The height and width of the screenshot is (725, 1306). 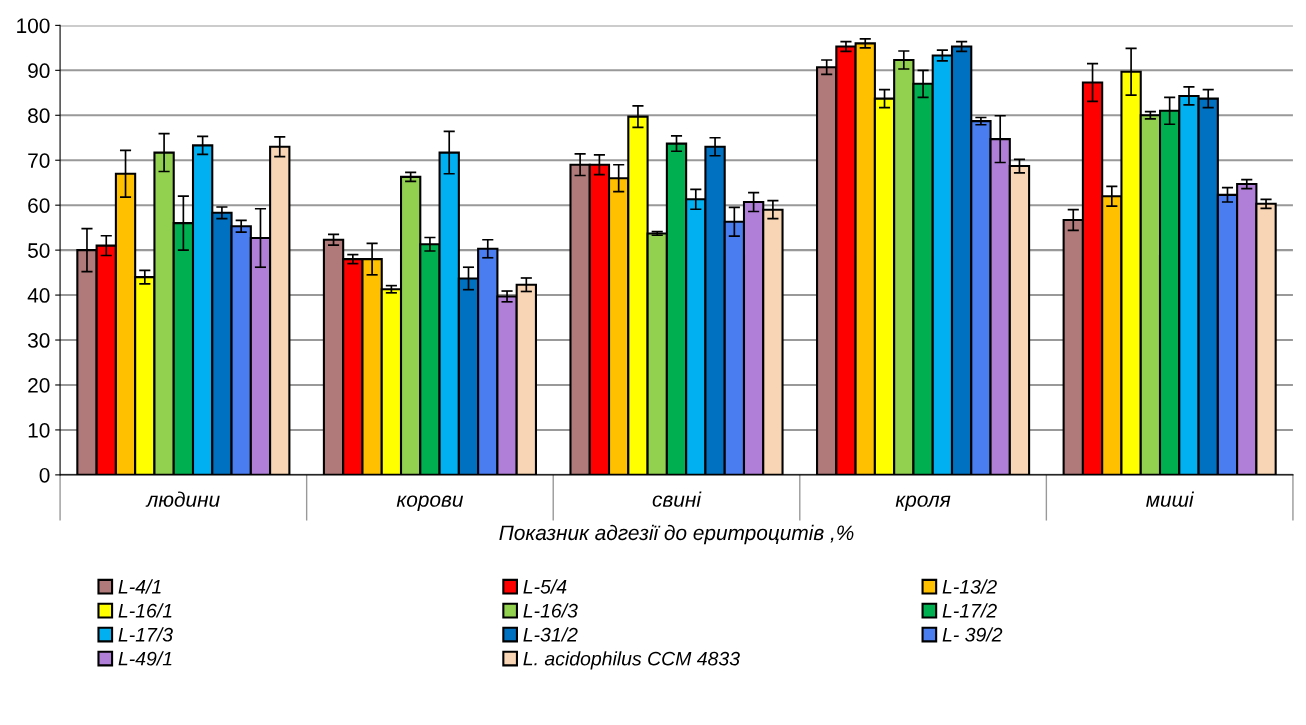 What do you see at coordinates (430, 503) in the screenshot?
I see `x-tick-label: корови` at bounding box center [430, 503].